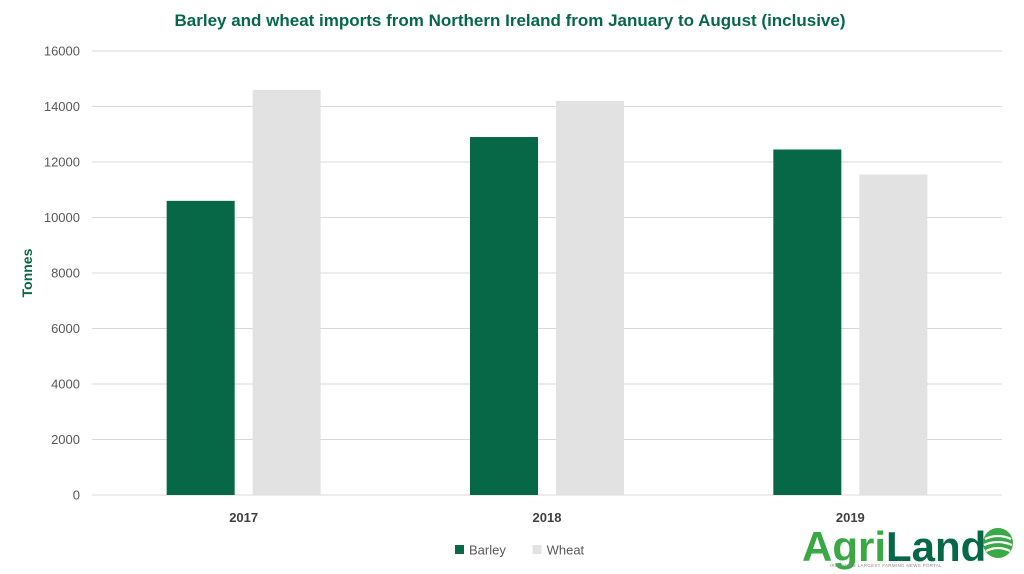 Image resolution: width=1024 pixels, height=574 pixels. Describe the element at coordinates (65, 439) in the screenshot. I see `y-tick-label: 2000` at that location.